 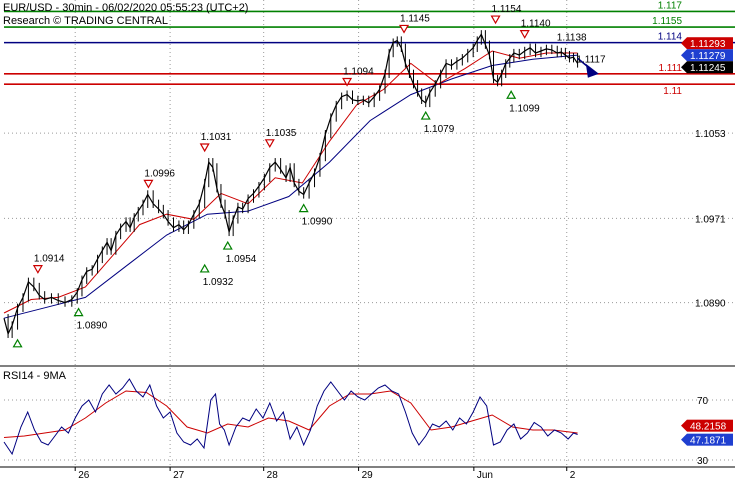 What do you see at coordinates (281, 133) in the screenshot?
I see `annotation-label: 1.1035` at bounding box center [281, 133].